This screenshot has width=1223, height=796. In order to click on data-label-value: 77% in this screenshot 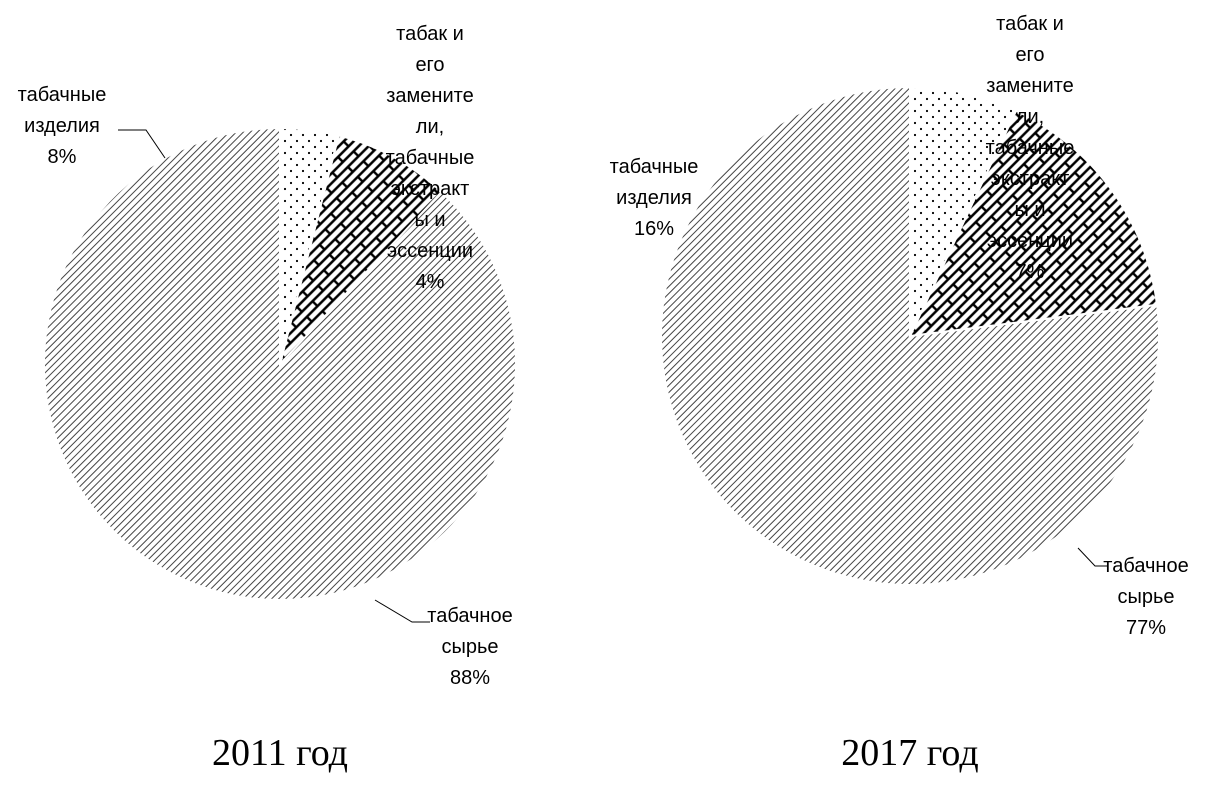, I will do `click(1146, 628)`.